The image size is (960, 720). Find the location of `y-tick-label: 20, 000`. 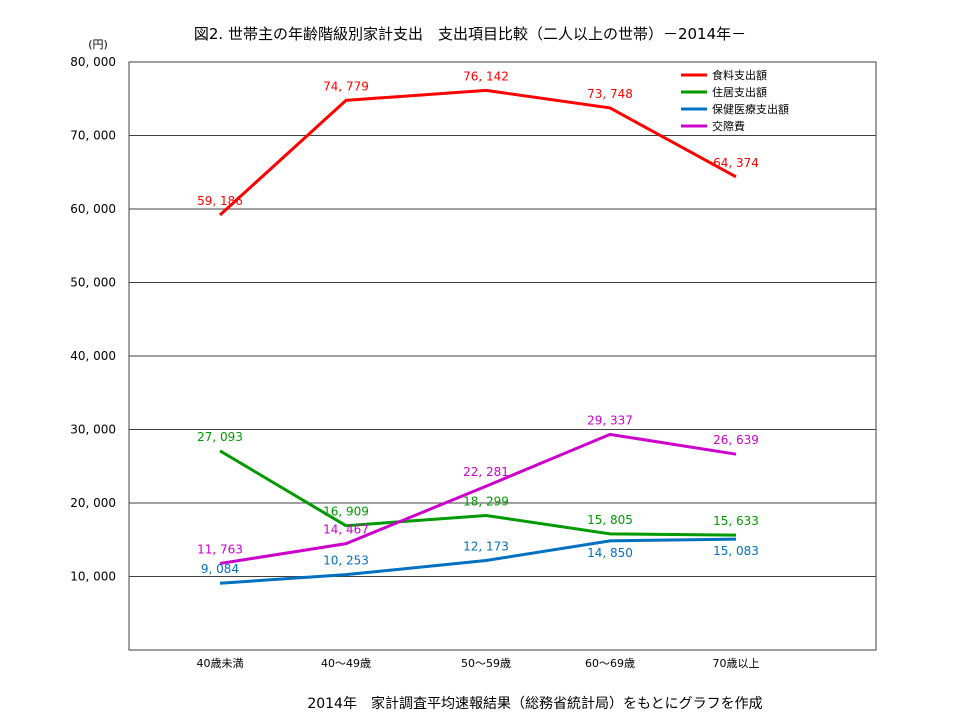

y-tick-label: 20, 000 is located at coordinates (93, 503).